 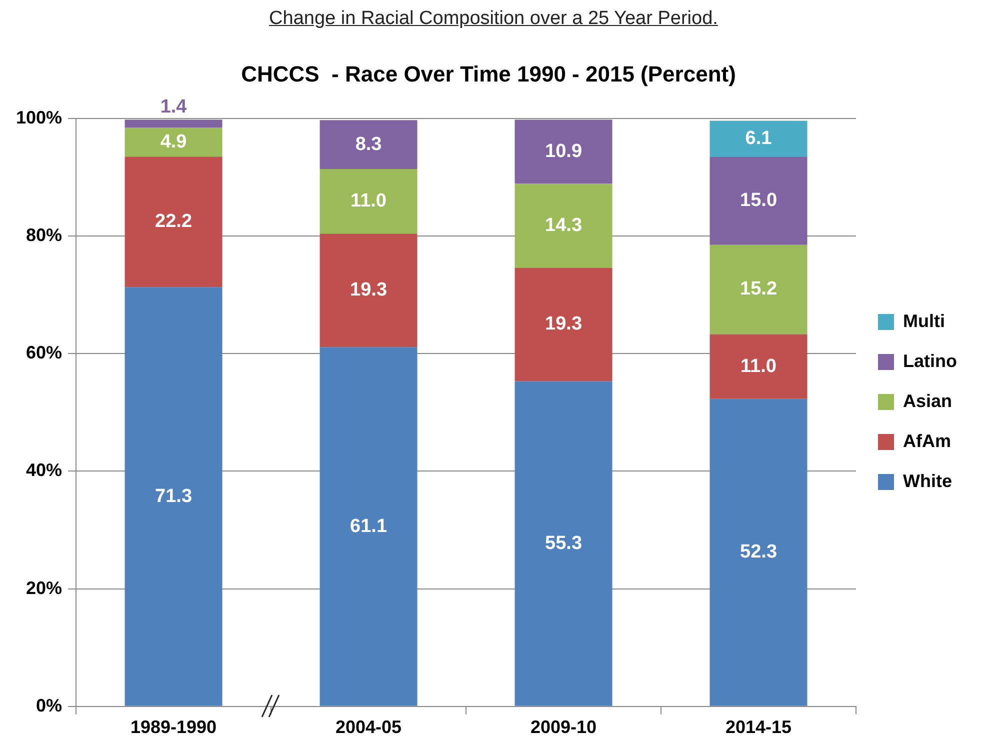 I want to click on data-label: 10.9, so click(x=563, y=151).